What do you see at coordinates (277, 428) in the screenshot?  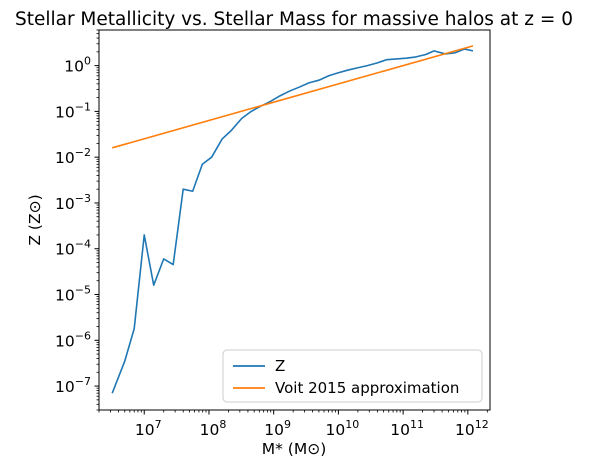 I see `x-tick-label: 10⁹` at bounding box center [277, 428].